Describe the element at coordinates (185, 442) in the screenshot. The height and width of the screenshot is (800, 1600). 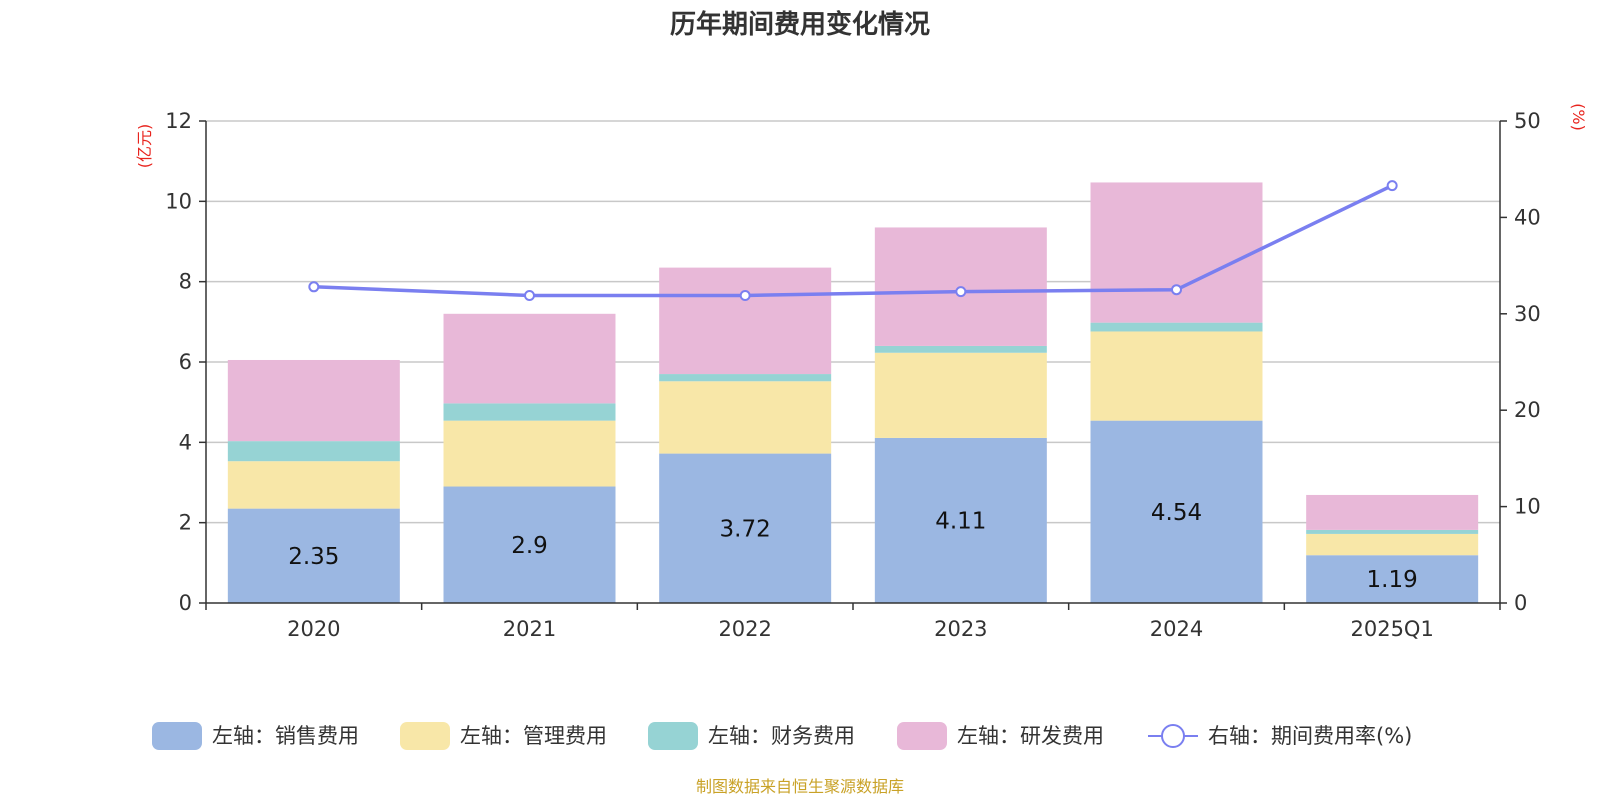
I see `left-axis-tick-label: 4` at that location.